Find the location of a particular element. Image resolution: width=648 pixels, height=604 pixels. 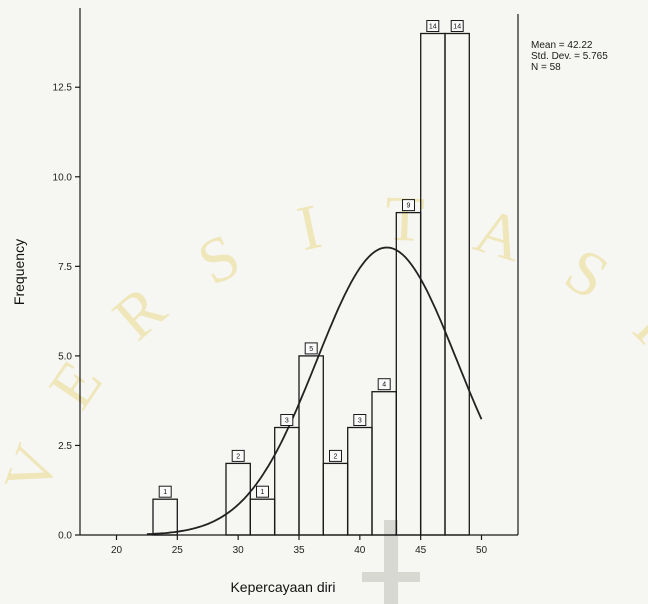

legend-n: N = 58 is located at coordinates (569, 67).